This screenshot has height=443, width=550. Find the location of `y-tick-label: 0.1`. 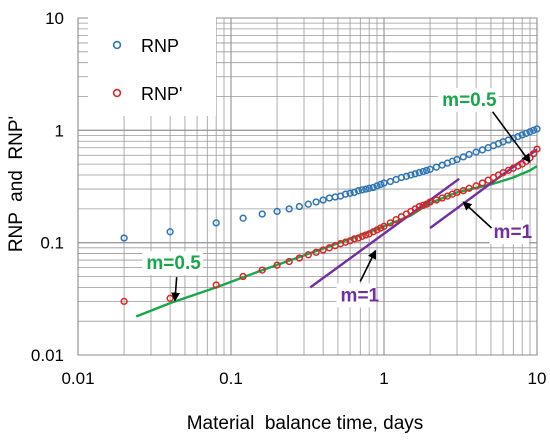

y-tick-label: 0.1 is located at coordinates (52, 243).